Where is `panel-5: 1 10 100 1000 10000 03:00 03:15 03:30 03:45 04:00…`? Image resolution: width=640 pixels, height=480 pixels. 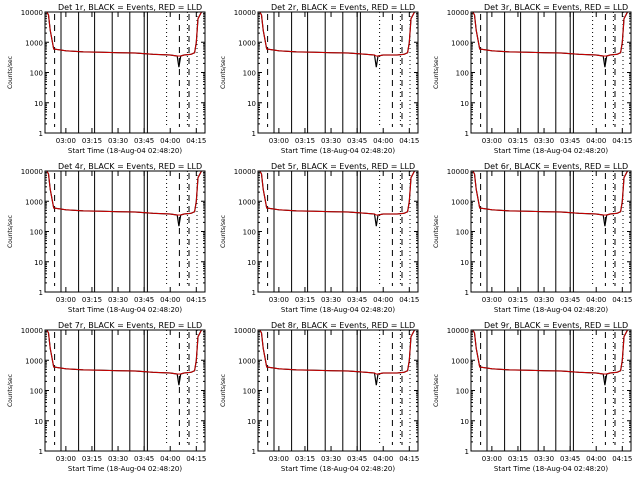
panel-5: 1 10 100 1000 10000 03:00 03:15 03:30 03:45 04:00… is located at coordinates (319, 238).